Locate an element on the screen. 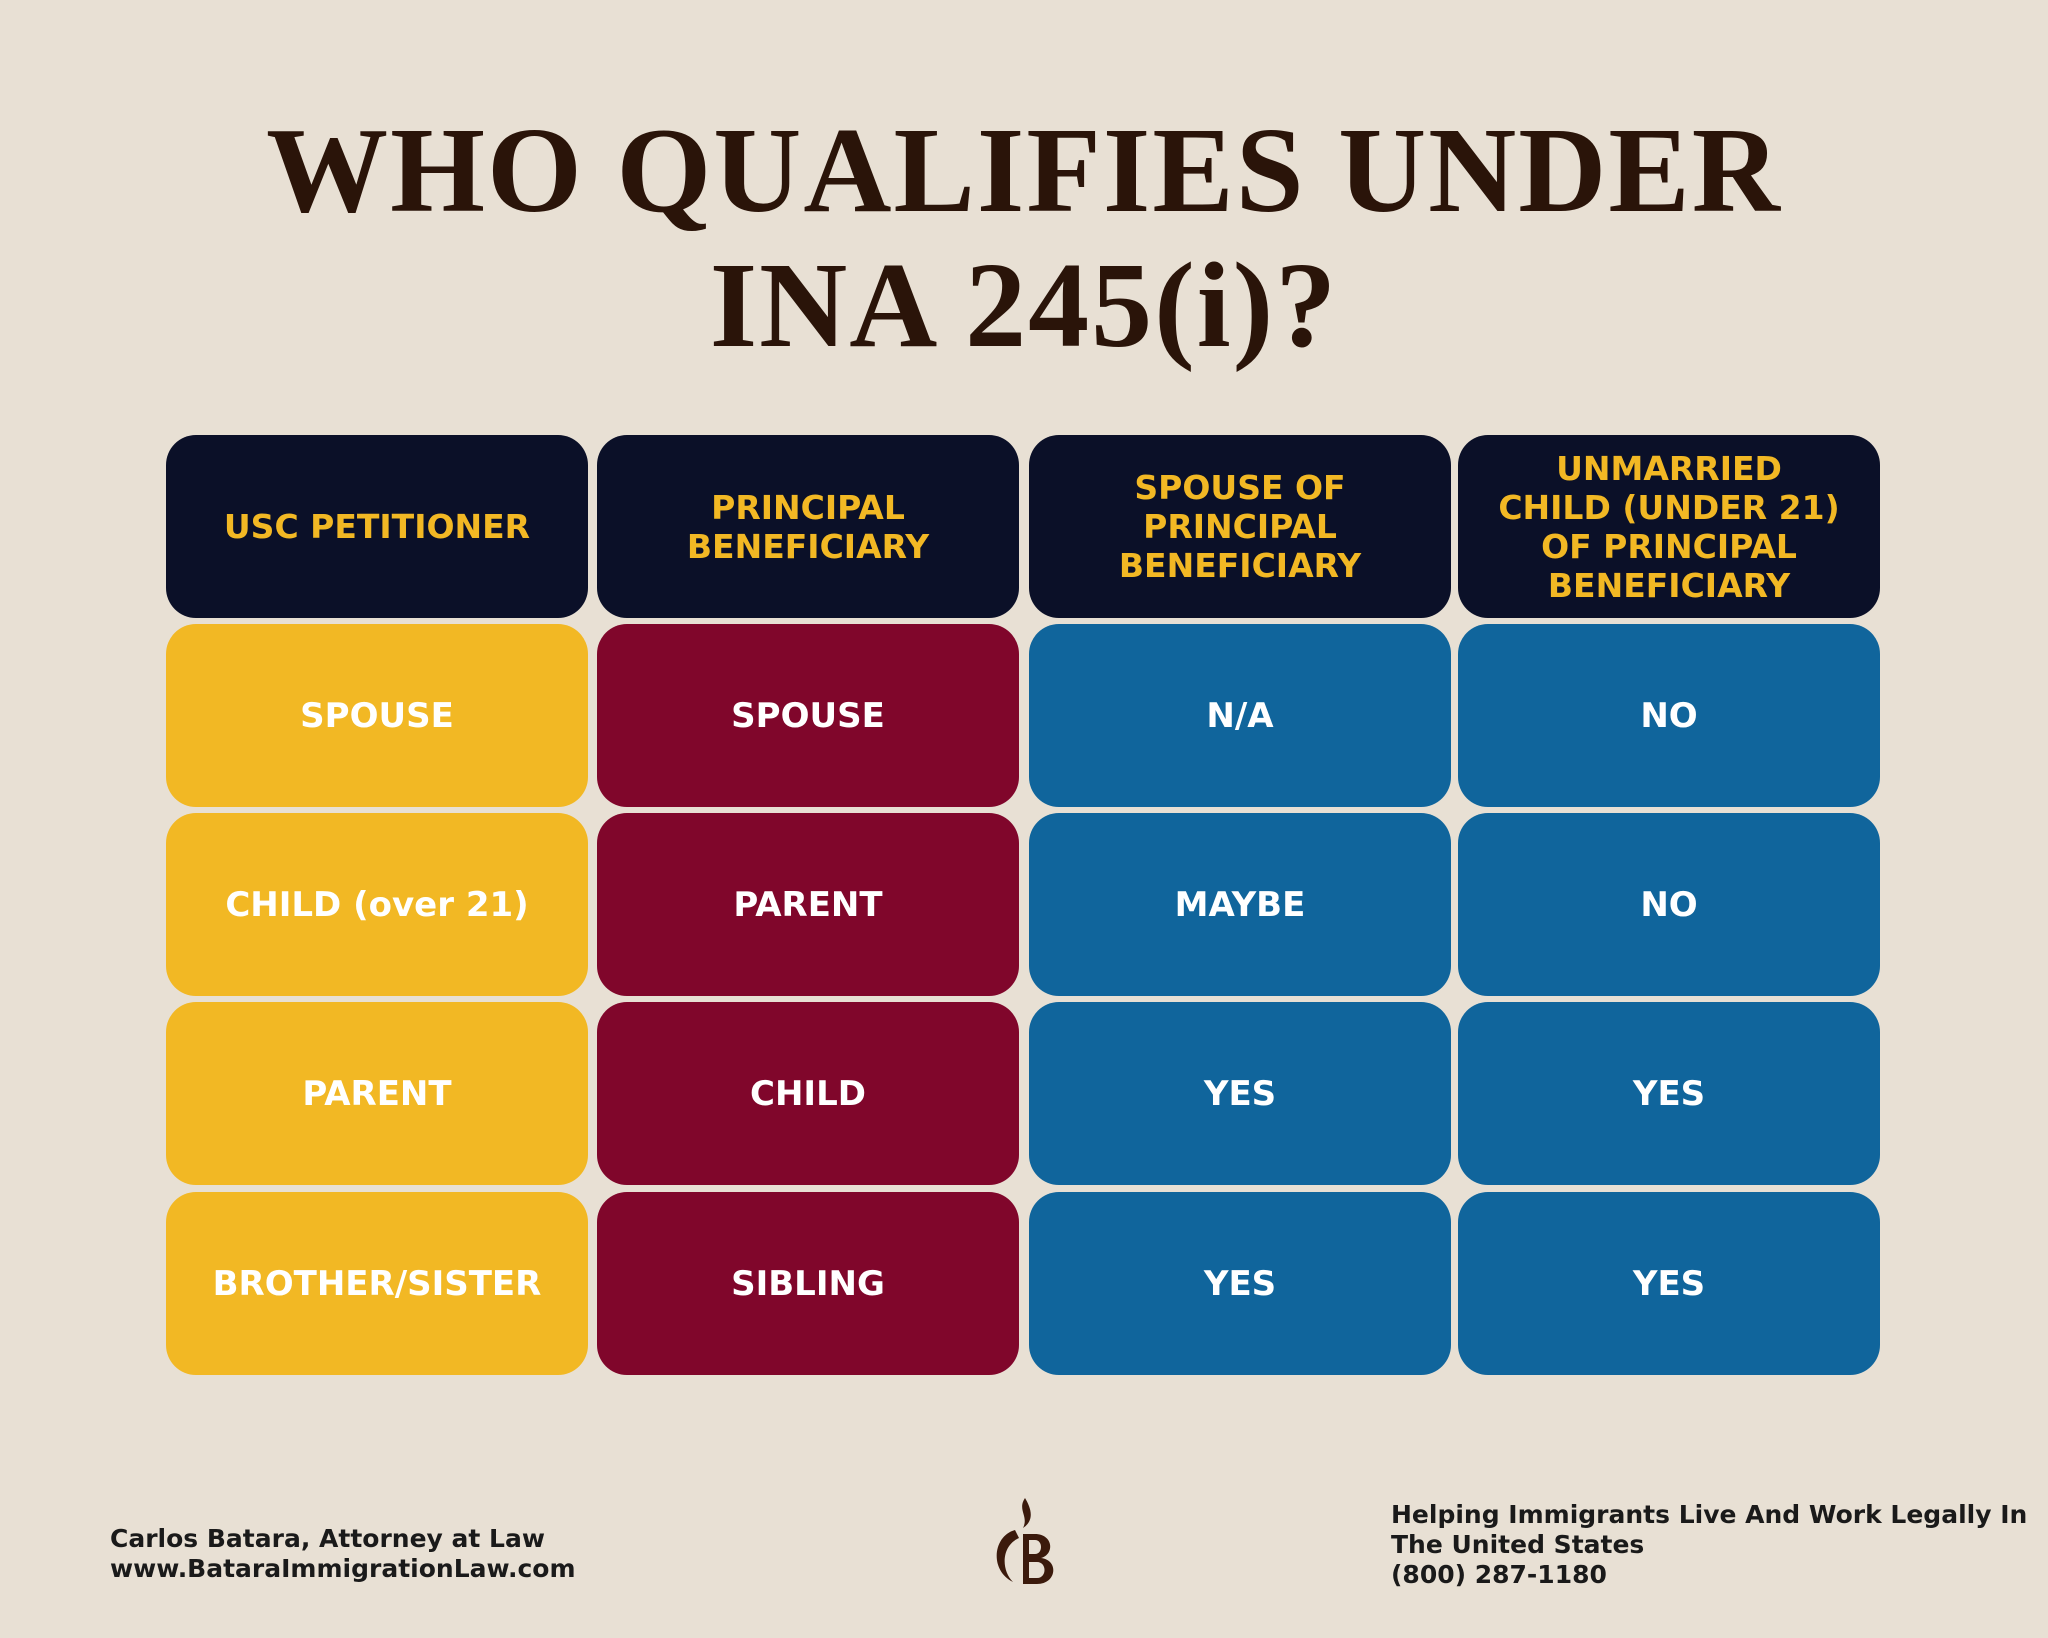 This screenshot has width=2048, height=1638. title-line: INA 245(i)? is located at coordinates (1024, 305).